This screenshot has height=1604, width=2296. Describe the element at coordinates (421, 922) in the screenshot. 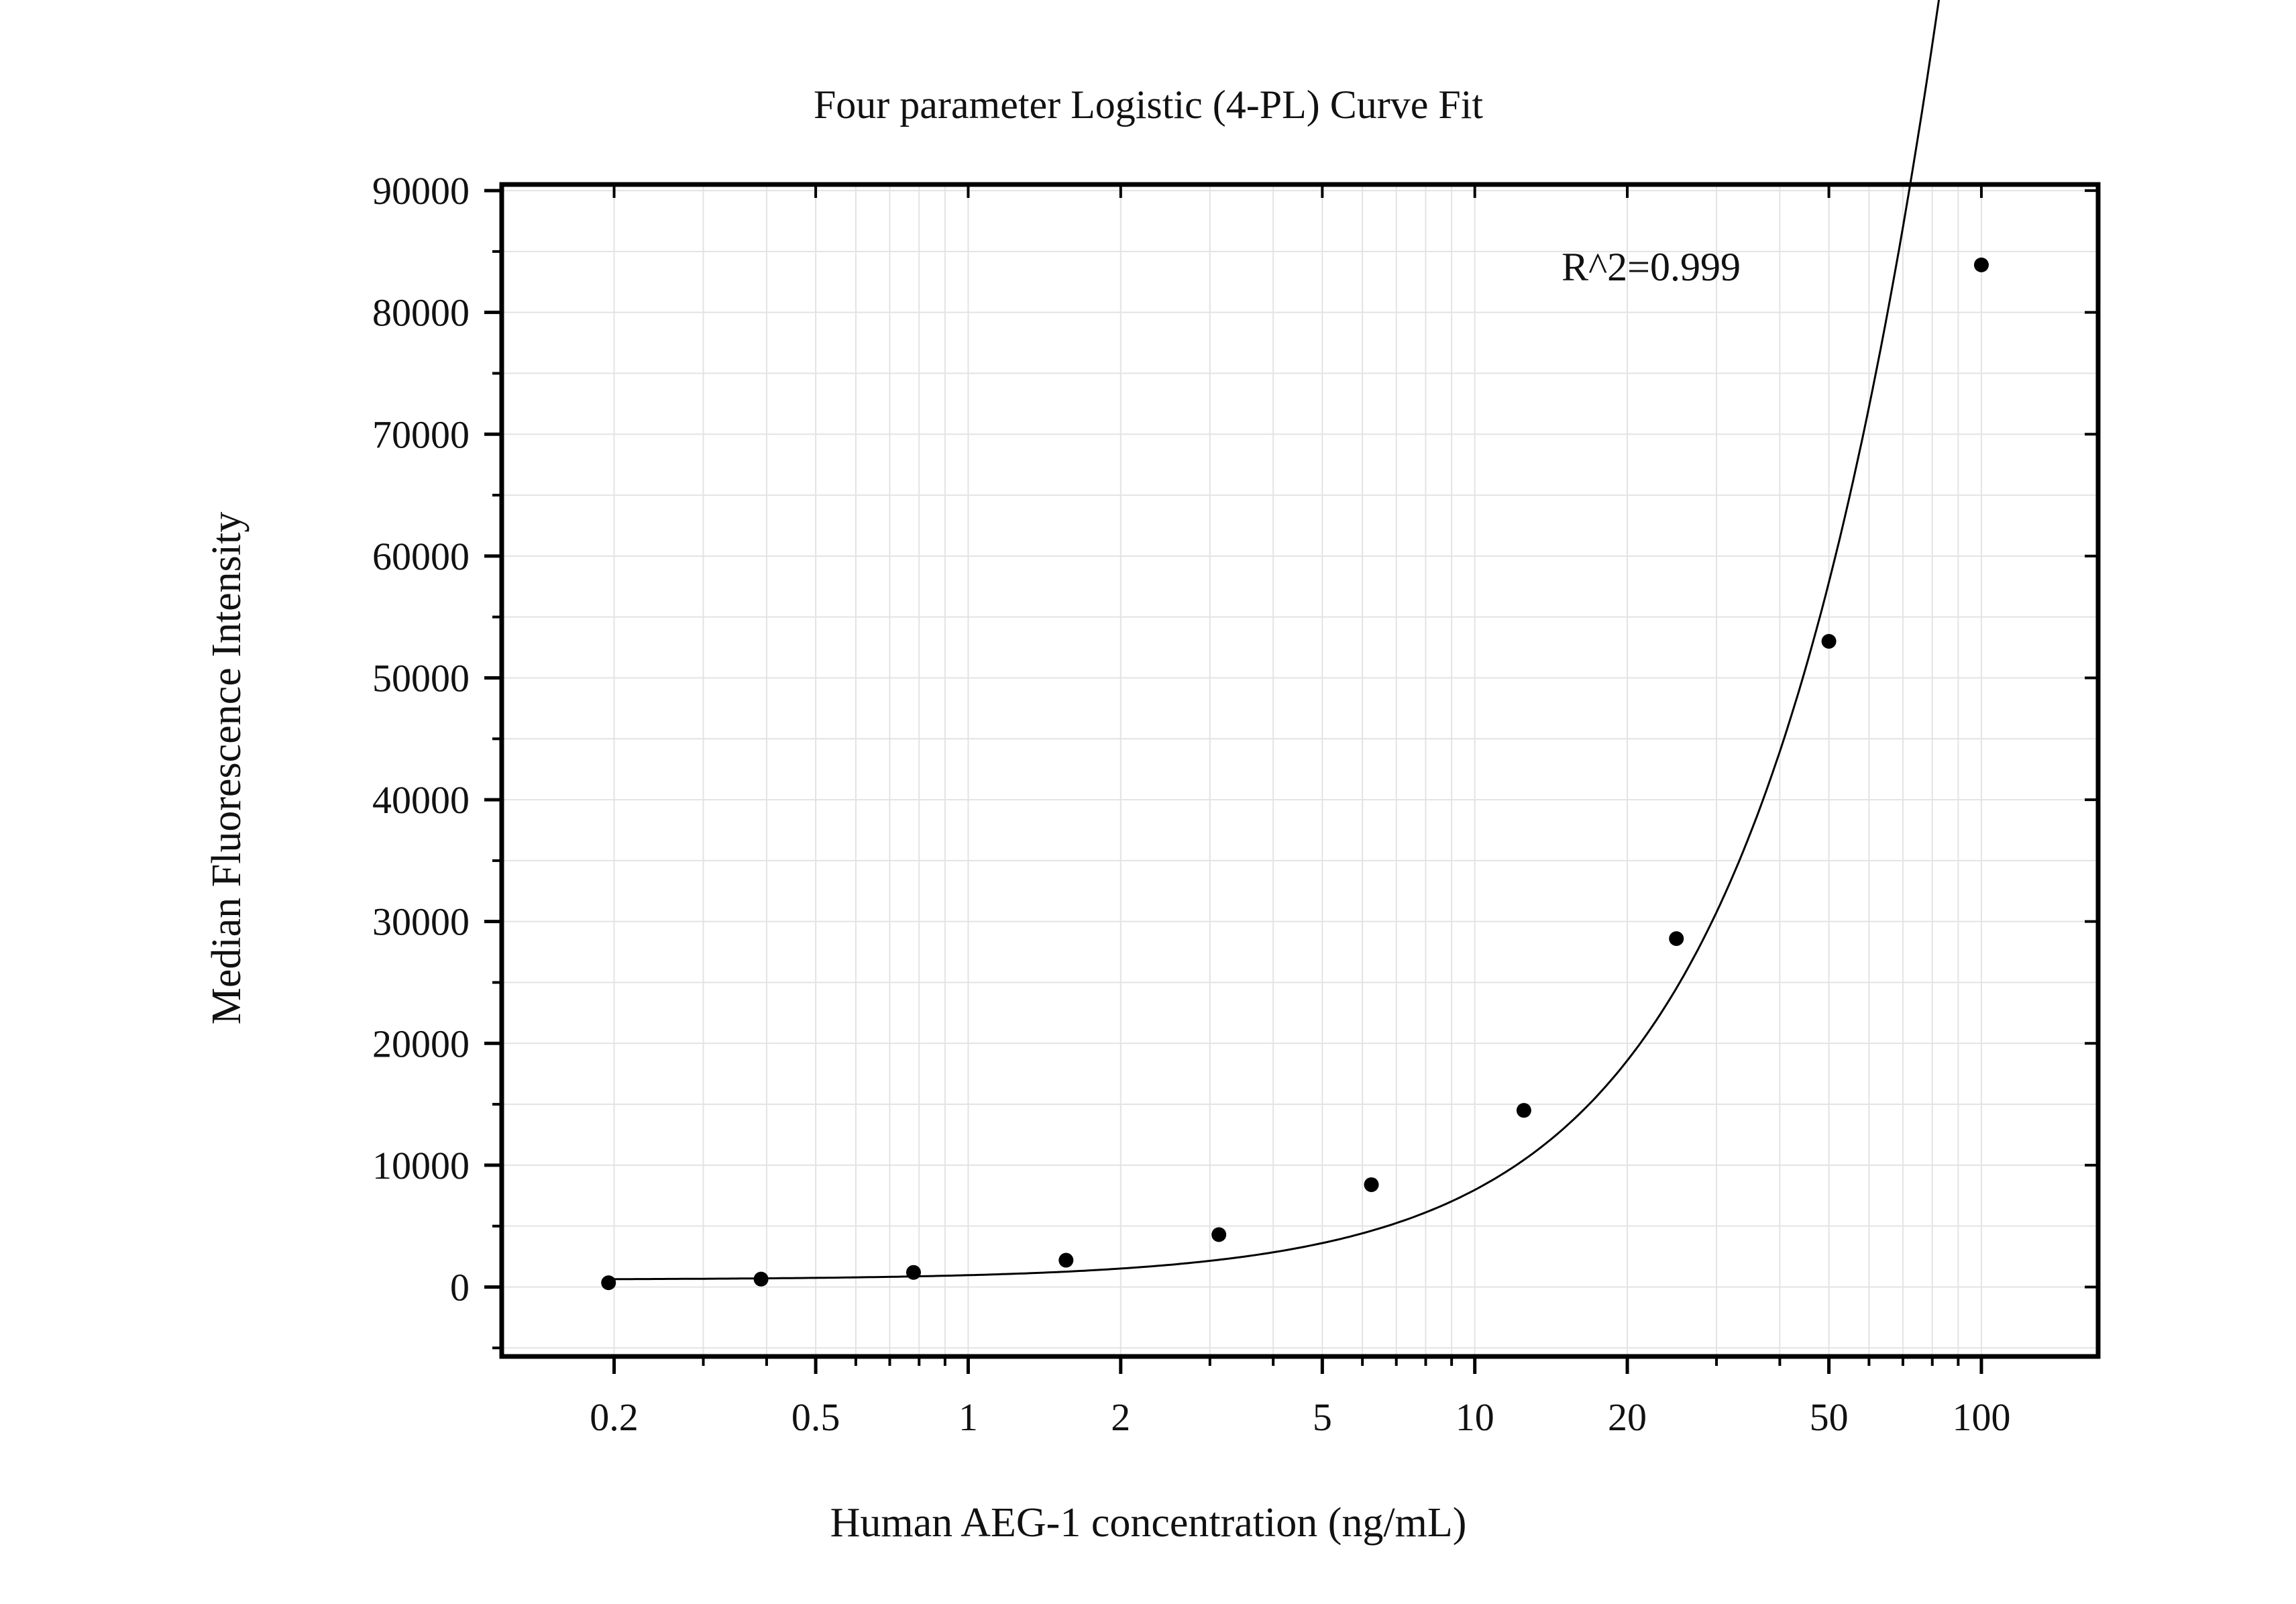

I see `y-tick-label: 30000` at that location.